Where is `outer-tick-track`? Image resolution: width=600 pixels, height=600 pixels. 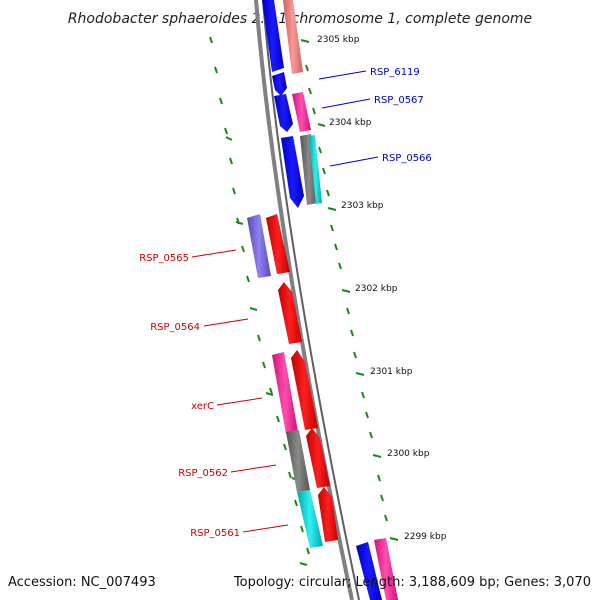
outer-tick-track is located at coordinates (259, 301).